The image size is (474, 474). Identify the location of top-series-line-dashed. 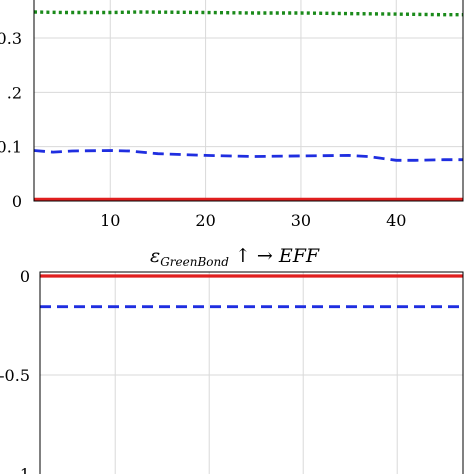
(248, 155).